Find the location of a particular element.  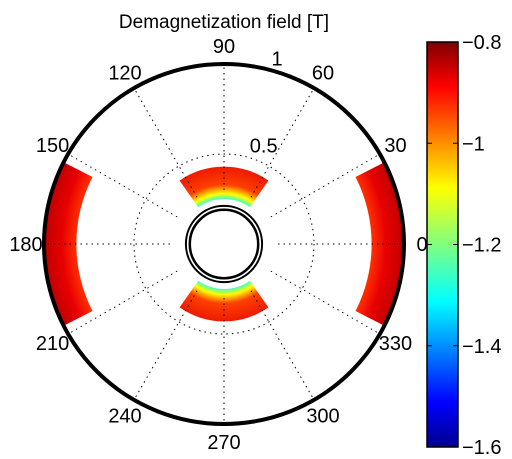

colorbar: −0.8 −1 −1.2 −1.4 −1.6 is located at coordinates (463, 245).